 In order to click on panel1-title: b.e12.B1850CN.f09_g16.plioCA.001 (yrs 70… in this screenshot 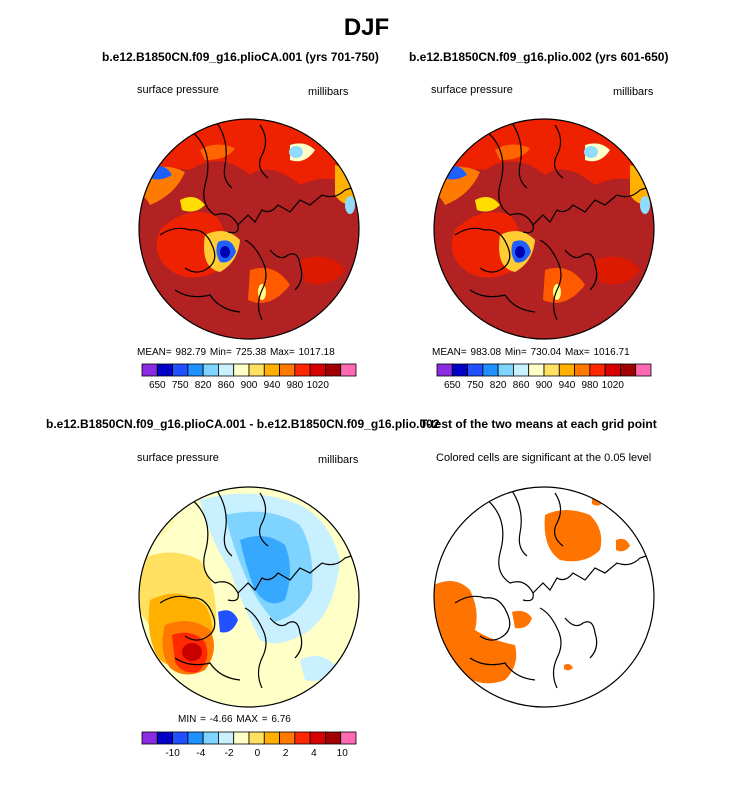, I will do `click(240, 57)`.